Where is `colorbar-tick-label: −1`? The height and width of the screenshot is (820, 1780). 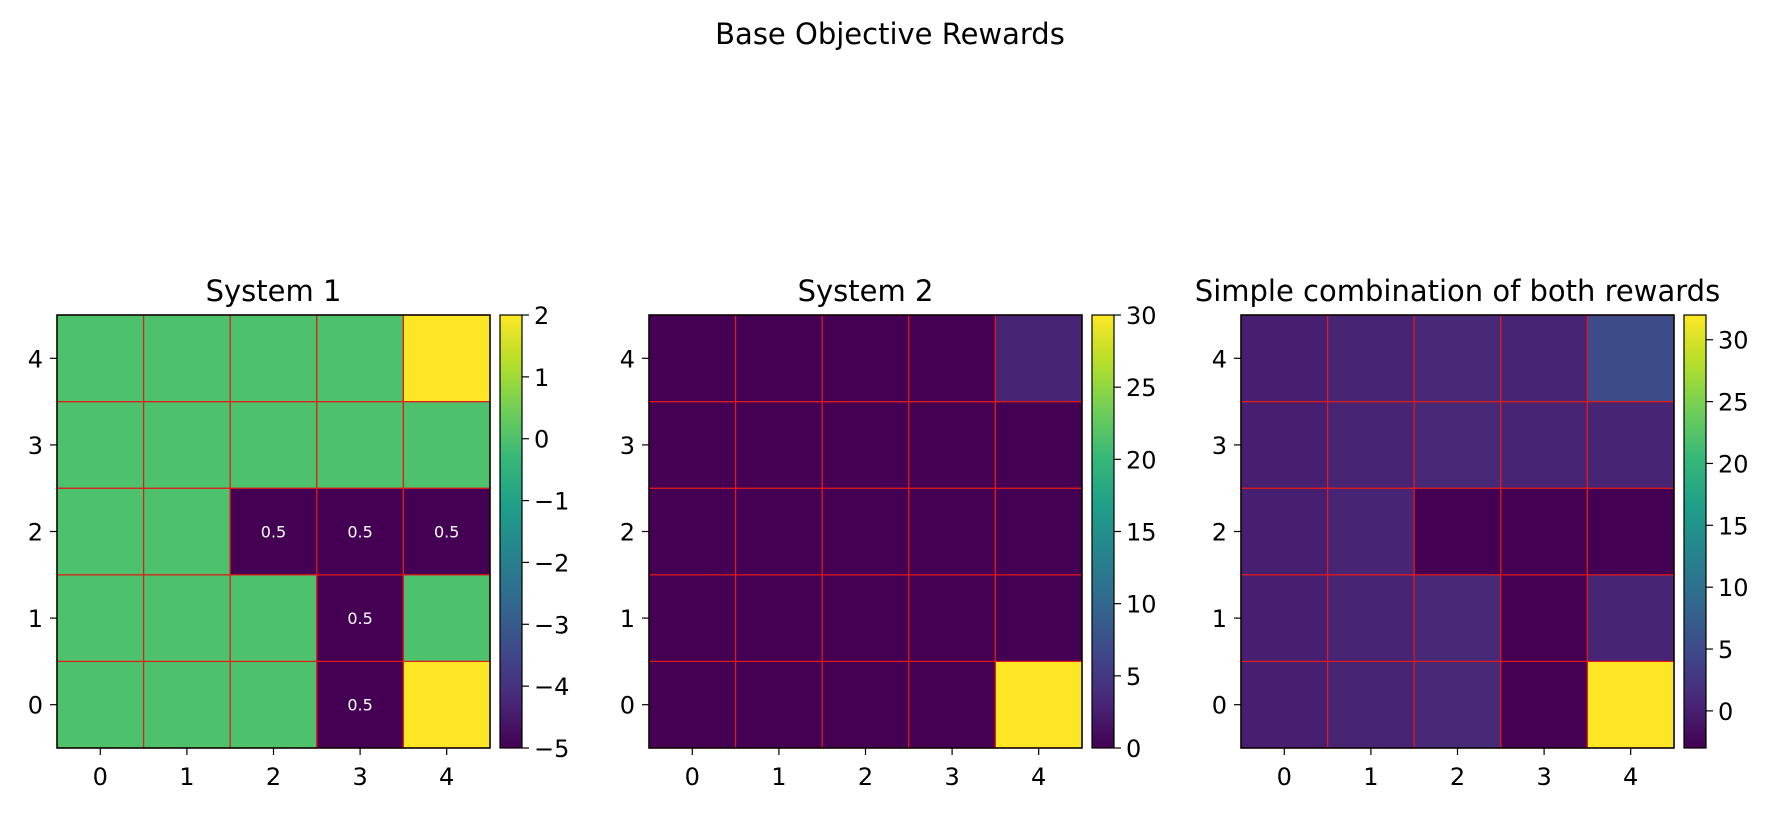
colorbar-tick-label: −1 is located at coordinates (551, 502).